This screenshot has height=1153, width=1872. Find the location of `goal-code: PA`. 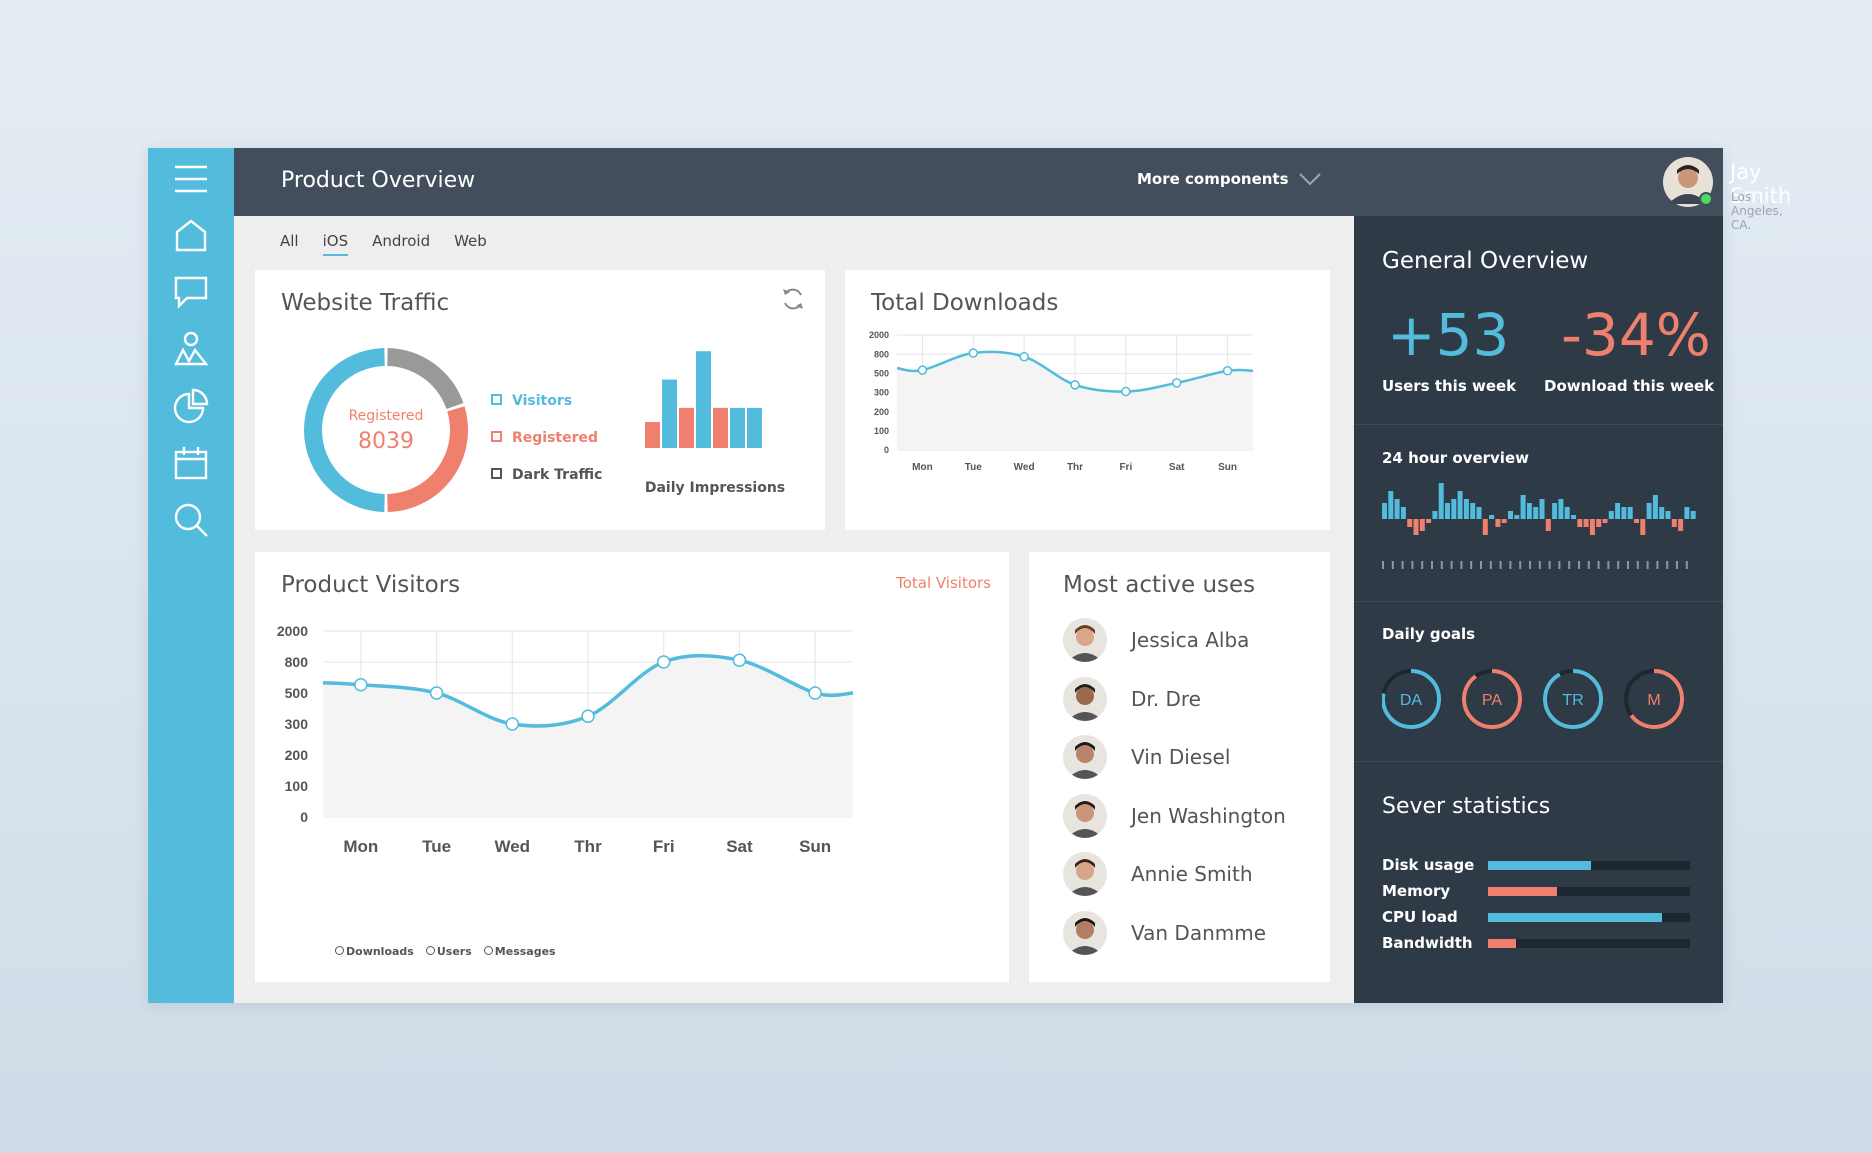

goal-code: PA is located at coordinates (1492, 700).